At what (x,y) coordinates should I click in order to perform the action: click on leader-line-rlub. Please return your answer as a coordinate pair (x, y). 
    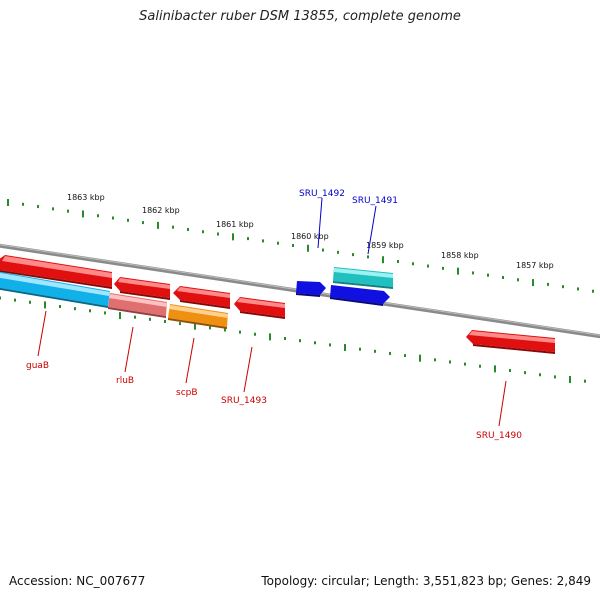
    Looking at the image, I should click on (129, 349).